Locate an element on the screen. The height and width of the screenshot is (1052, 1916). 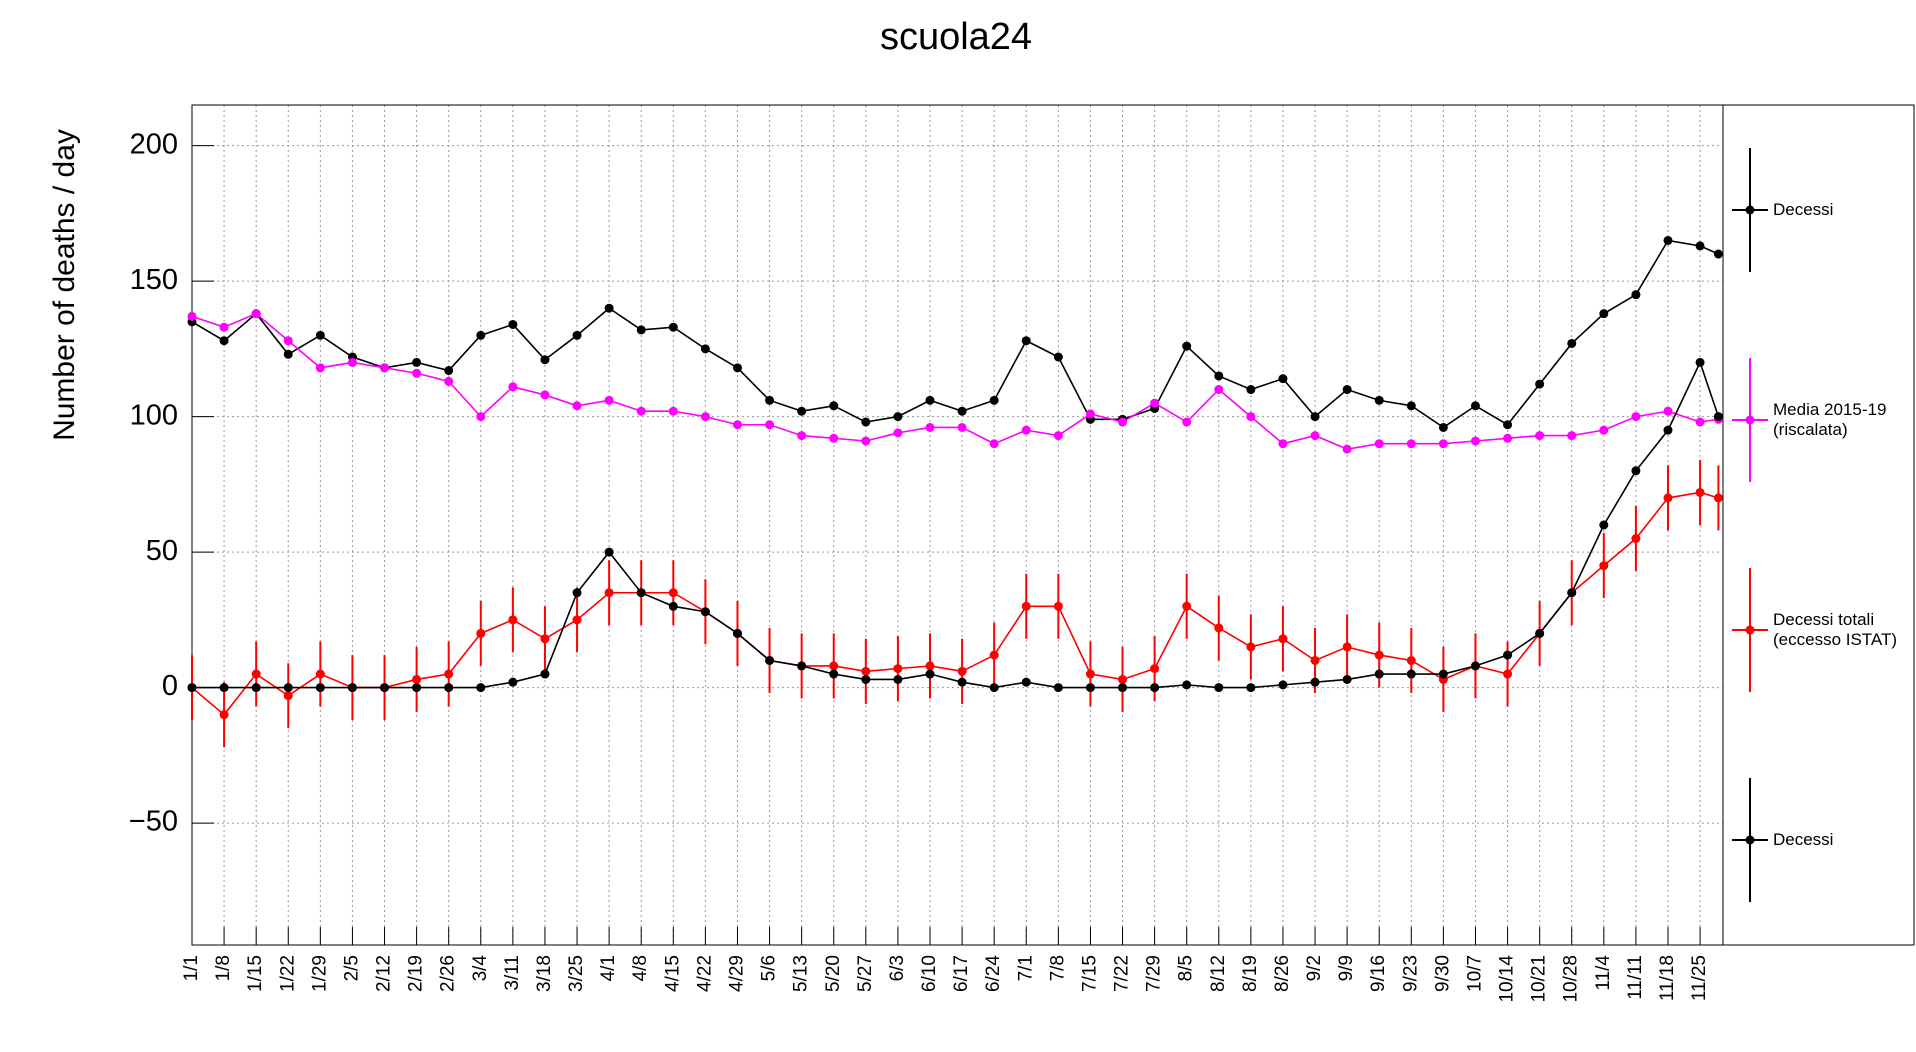
x-tick-label: 6/3 is located at coordinates (897, 968).